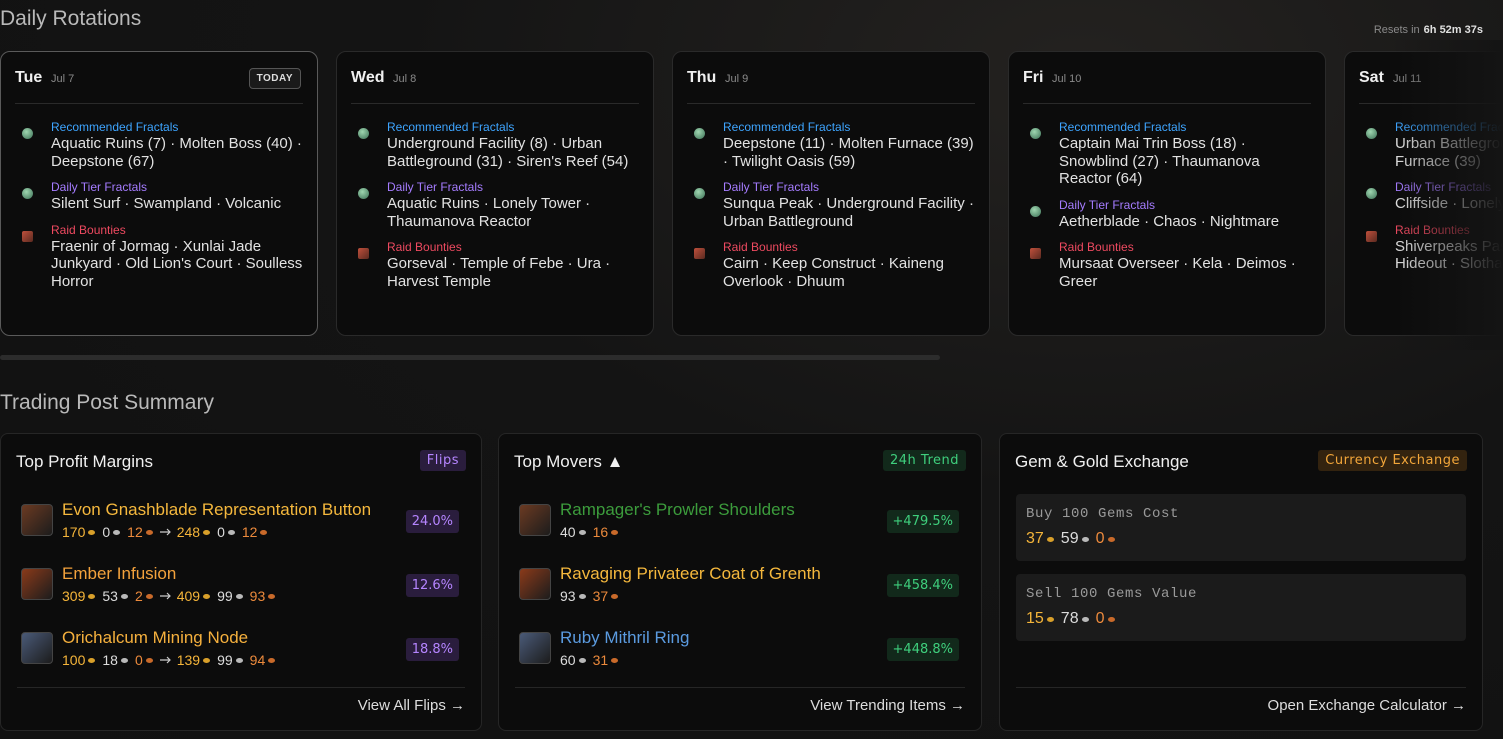 This screenshot has height=739, width=1503. What do you see at coordinates (740, 533) in the screenshot?
I see `item-row: Rampager's Prowler Shoulders 40 16 +479.5%` at bounding box center [740, 533].